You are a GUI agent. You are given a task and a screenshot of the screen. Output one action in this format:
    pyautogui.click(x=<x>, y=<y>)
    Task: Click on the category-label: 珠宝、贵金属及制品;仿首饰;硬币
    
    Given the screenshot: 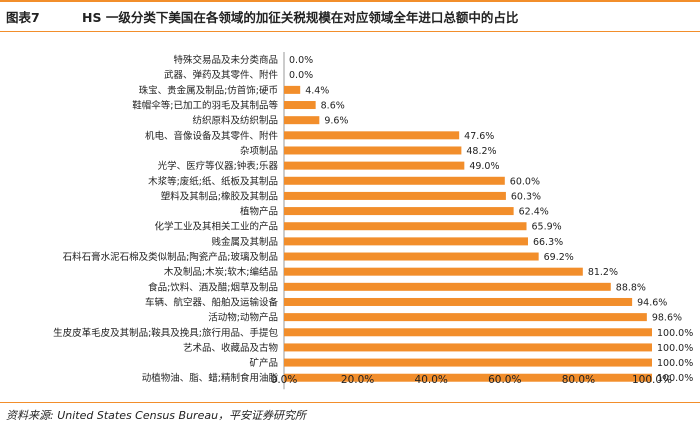 What is the action you would take?
    pyautogui.click(x=208, y=90)
    